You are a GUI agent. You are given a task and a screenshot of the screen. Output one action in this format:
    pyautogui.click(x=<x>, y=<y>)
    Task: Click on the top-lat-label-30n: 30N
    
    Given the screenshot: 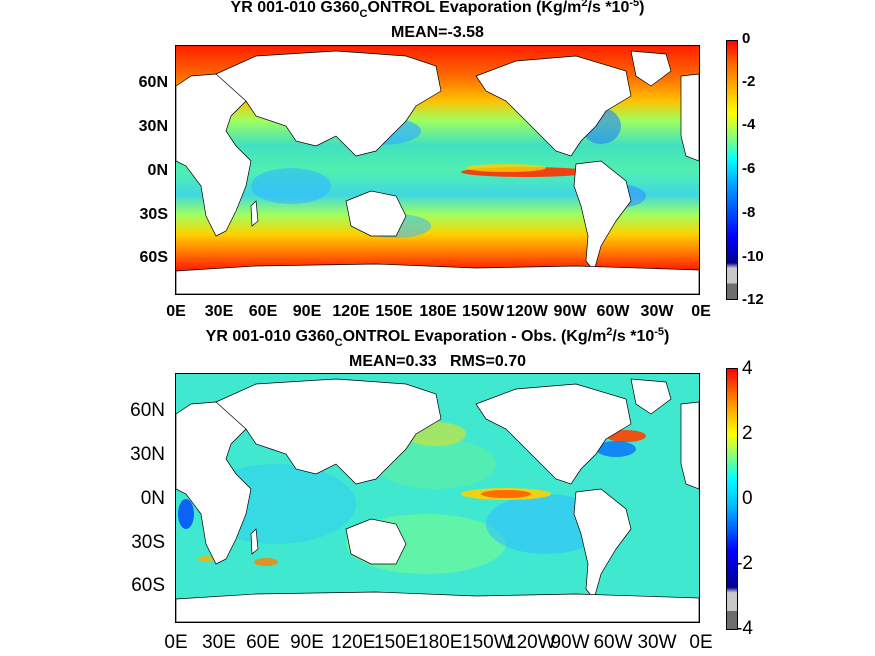 What is the action you would take?
    pyautogui.click(x=153, y=126)
    